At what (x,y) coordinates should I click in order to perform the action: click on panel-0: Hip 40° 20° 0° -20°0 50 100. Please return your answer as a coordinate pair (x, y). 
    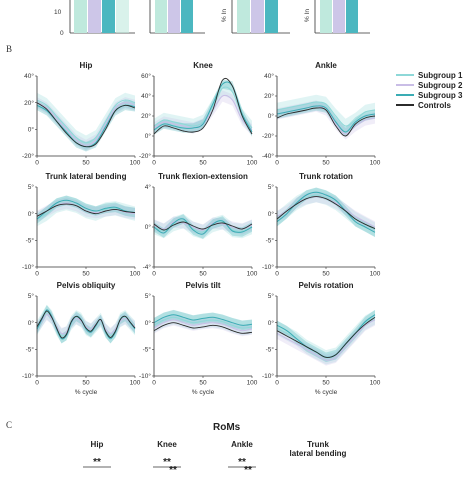
    Looking at the image, I should click on (81, 114).